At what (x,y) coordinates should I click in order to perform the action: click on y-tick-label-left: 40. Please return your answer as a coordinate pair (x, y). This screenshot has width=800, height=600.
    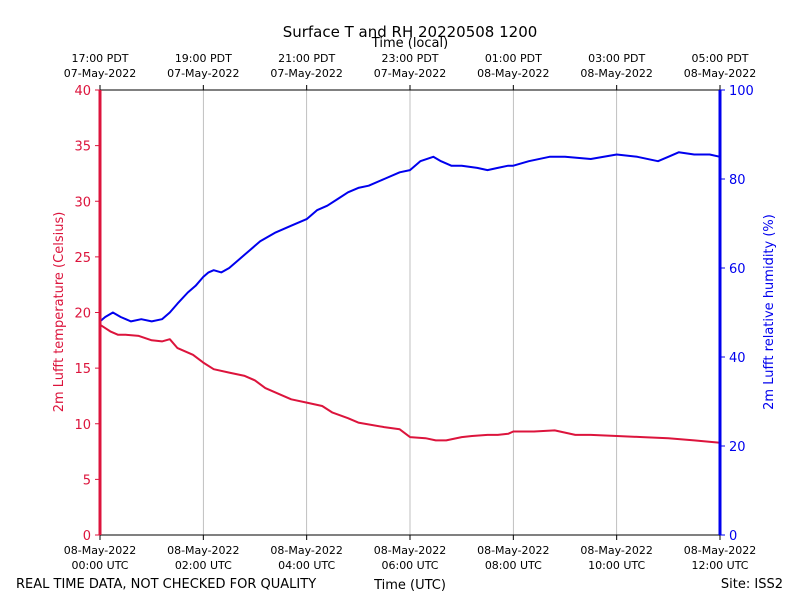
    Looking at the image, I should click on (82, 91).